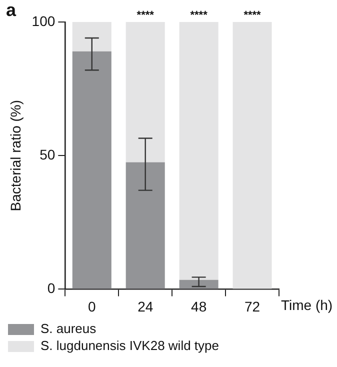 The image size is (337, 367). I want to click on y-tick-label: 50, so click(48, 154).